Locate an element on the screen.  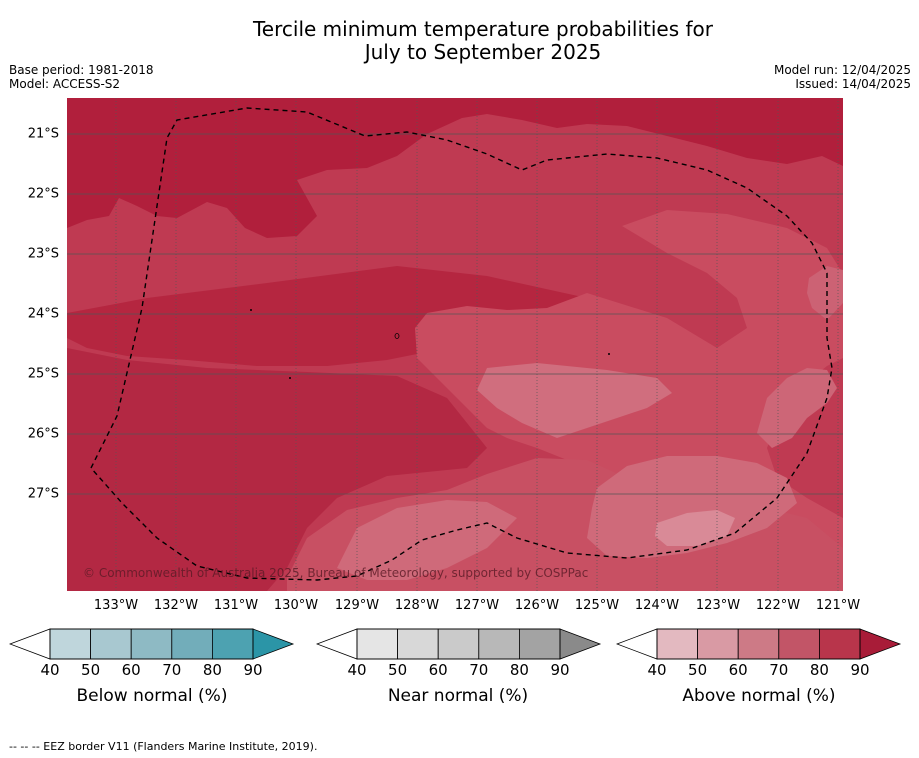
issued-date: Issued: 14/04/2025 is located at coordinates (853, 84).